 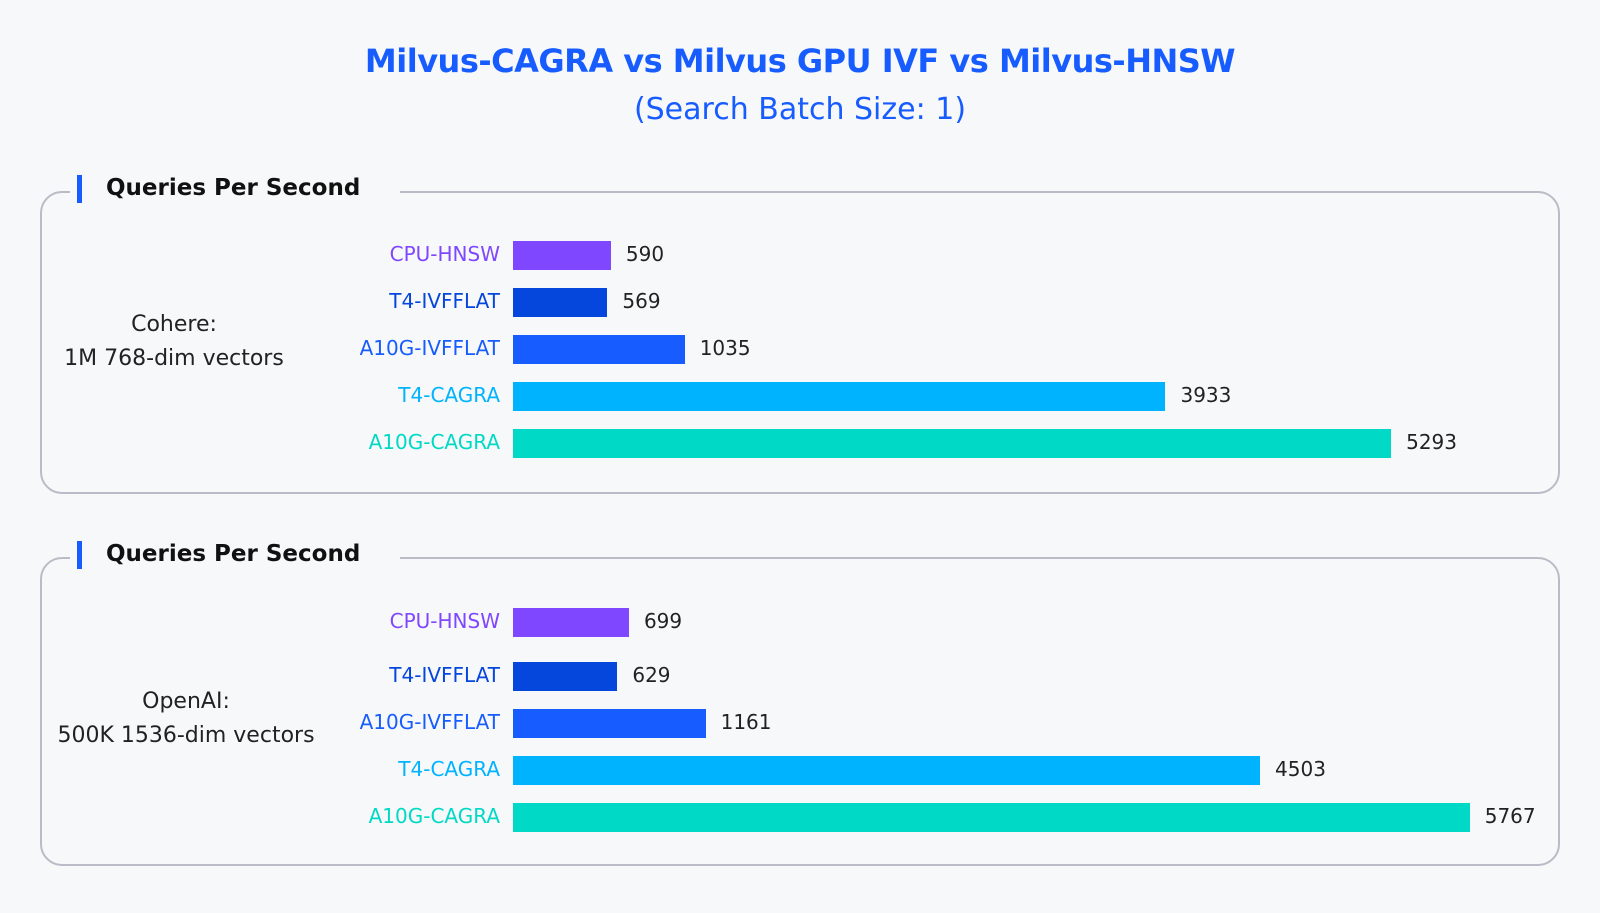 I want to click on dataset-label-line: OpenAI:, so click(x=186, y=701).